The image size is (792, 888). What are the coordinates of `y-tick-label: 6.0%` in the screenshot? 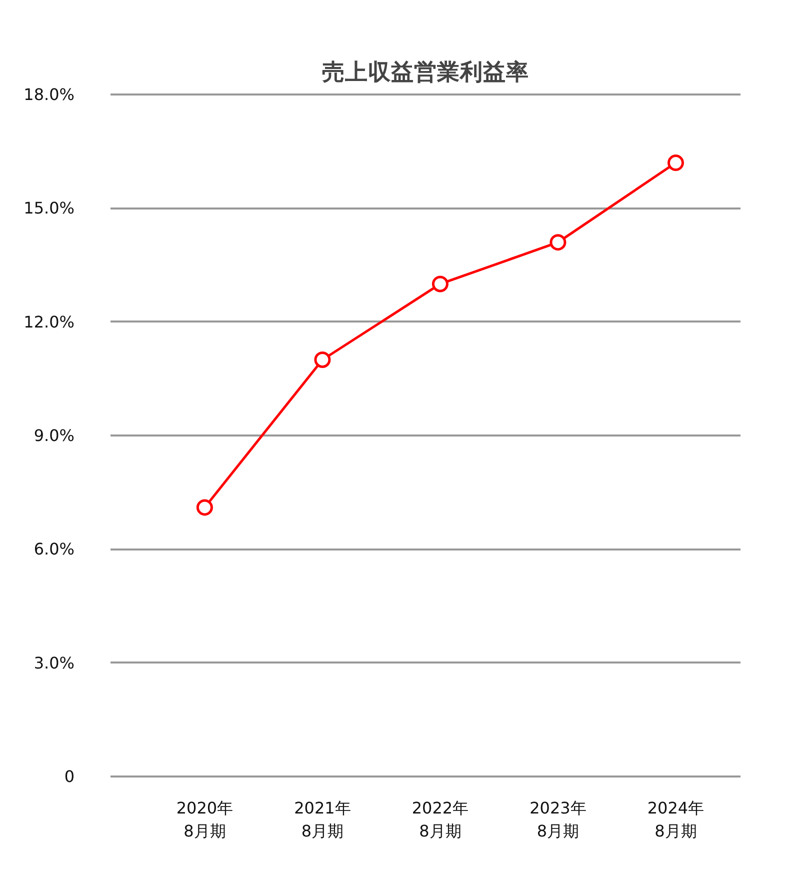 It's located at (54, 549).